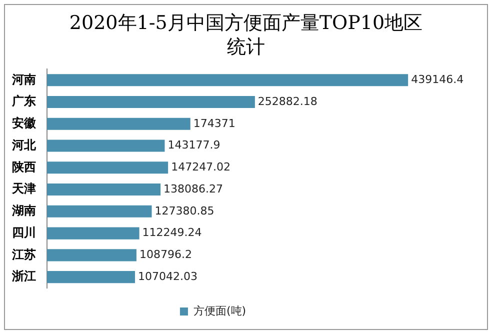 The width and height of the screenshot is (494, 336). I want to click on y-tick-label: 安徽, so click(24, 123).